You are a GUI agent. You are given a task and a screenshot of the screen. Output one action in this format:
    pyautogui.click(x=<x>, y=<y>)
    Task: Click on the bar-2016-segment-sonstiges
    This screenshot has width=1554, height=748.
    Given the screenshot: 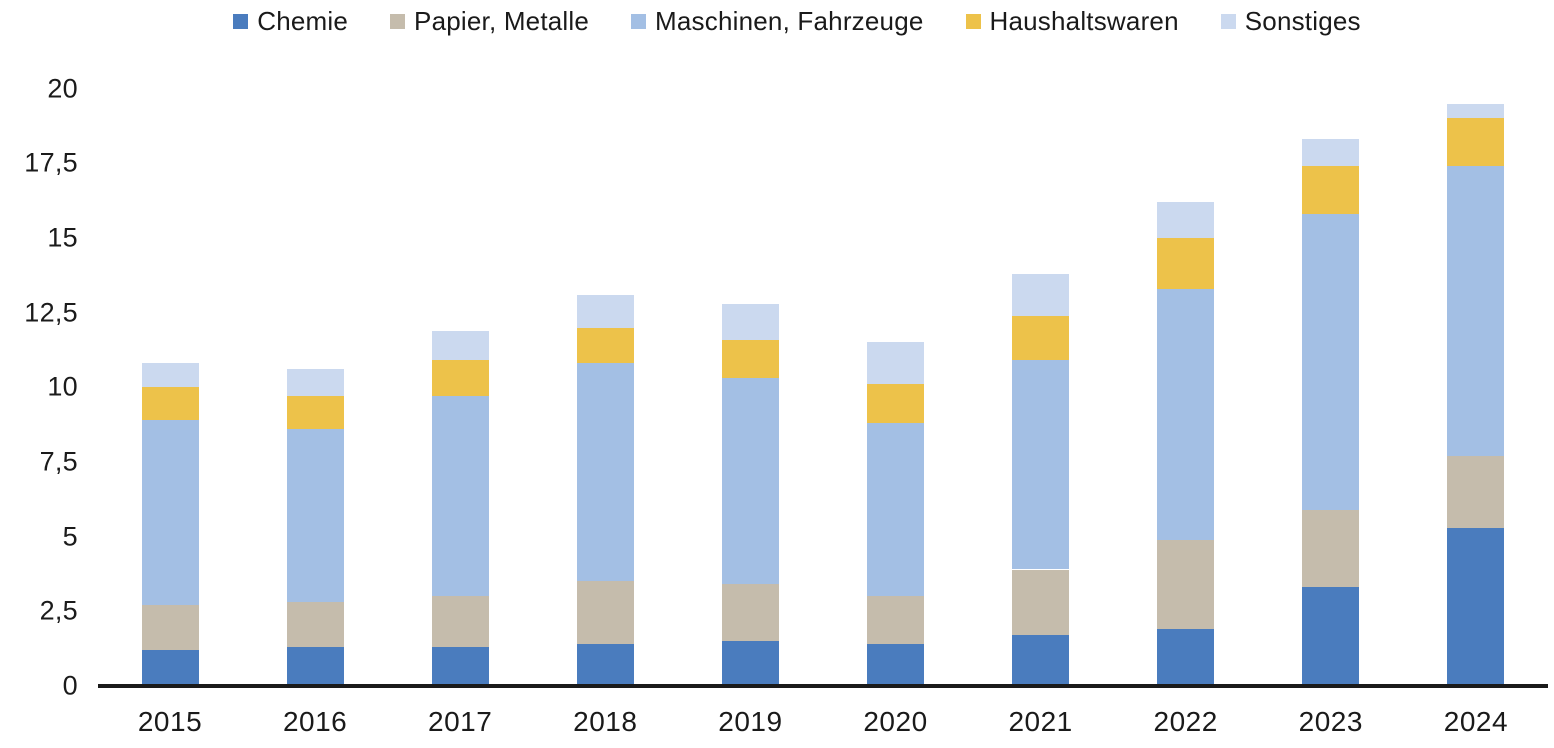 What is the action you would take?
    pyautogui.click(x=315, y=383)
    